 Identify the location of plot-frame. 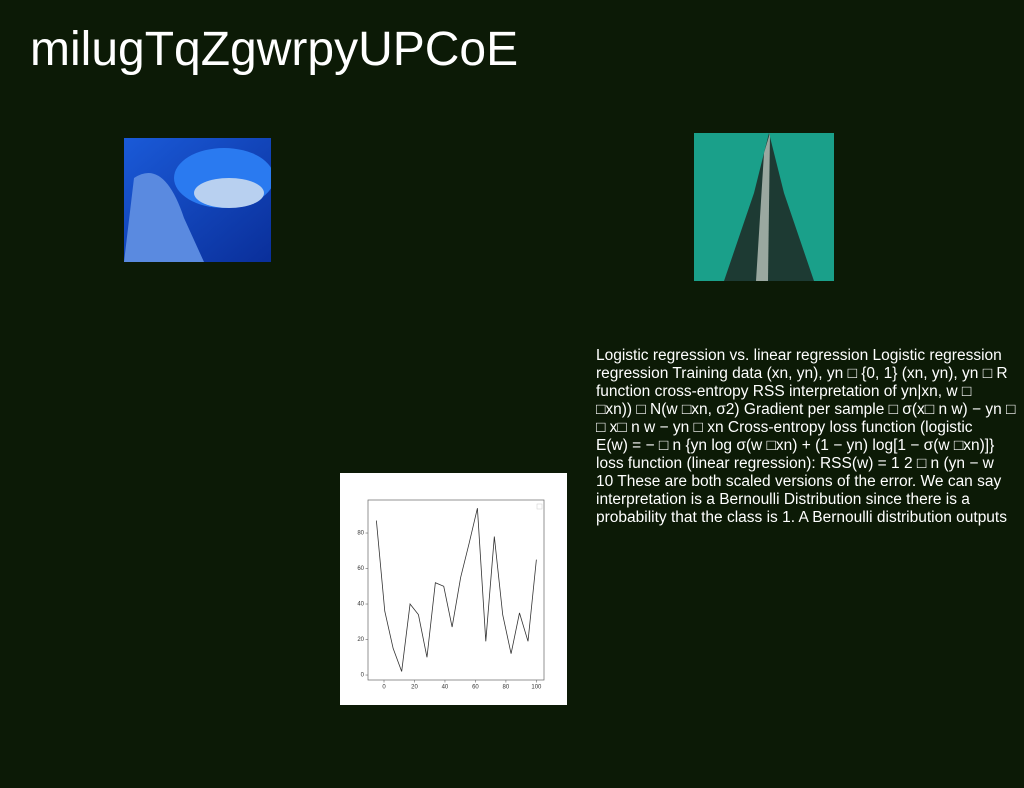
(456, 590).